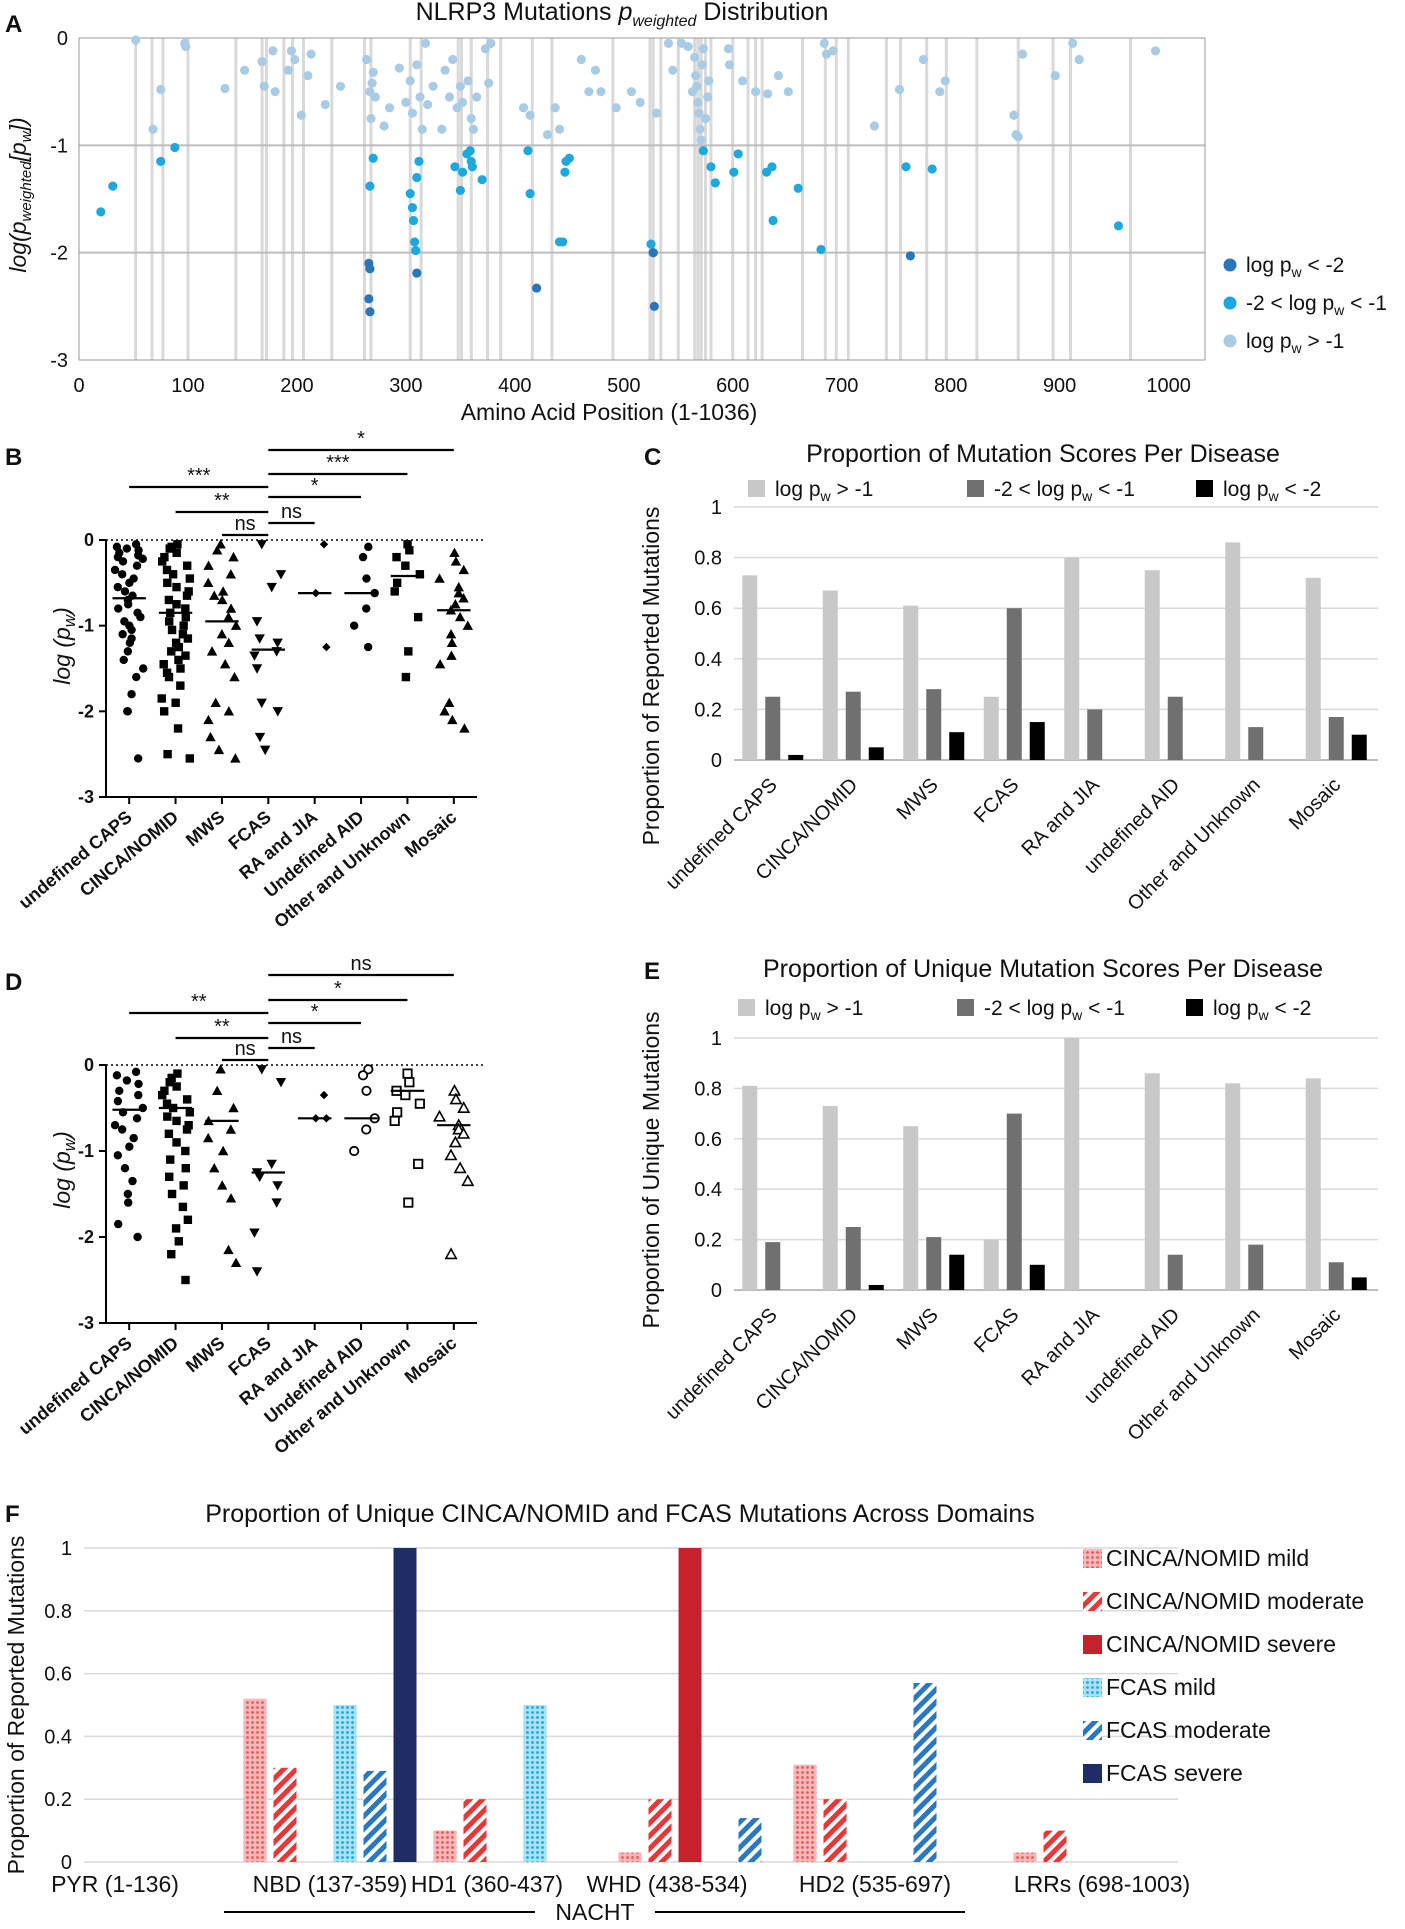 This screenshot has width=1405, height=1929. What do you see at coordinates (1193, 1374) in the screenshot?
I see `e-plot-xtick: Other and Unknown` at bounding box center [1193, 1374].